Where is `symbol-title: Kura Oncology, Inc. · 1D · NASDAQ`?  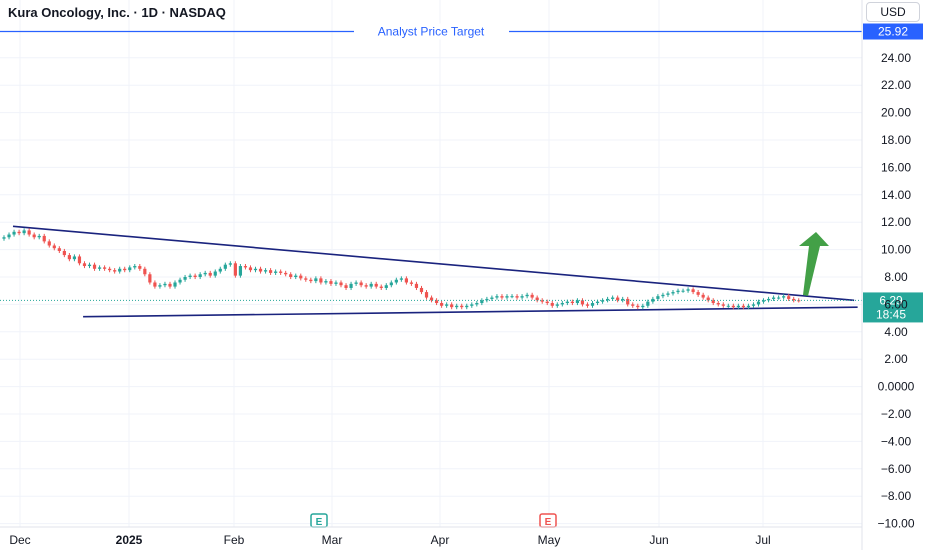
symbol-title: Kura Oncology, Inc. · 1D · NASDAQ is located at coordinates (117, 12).